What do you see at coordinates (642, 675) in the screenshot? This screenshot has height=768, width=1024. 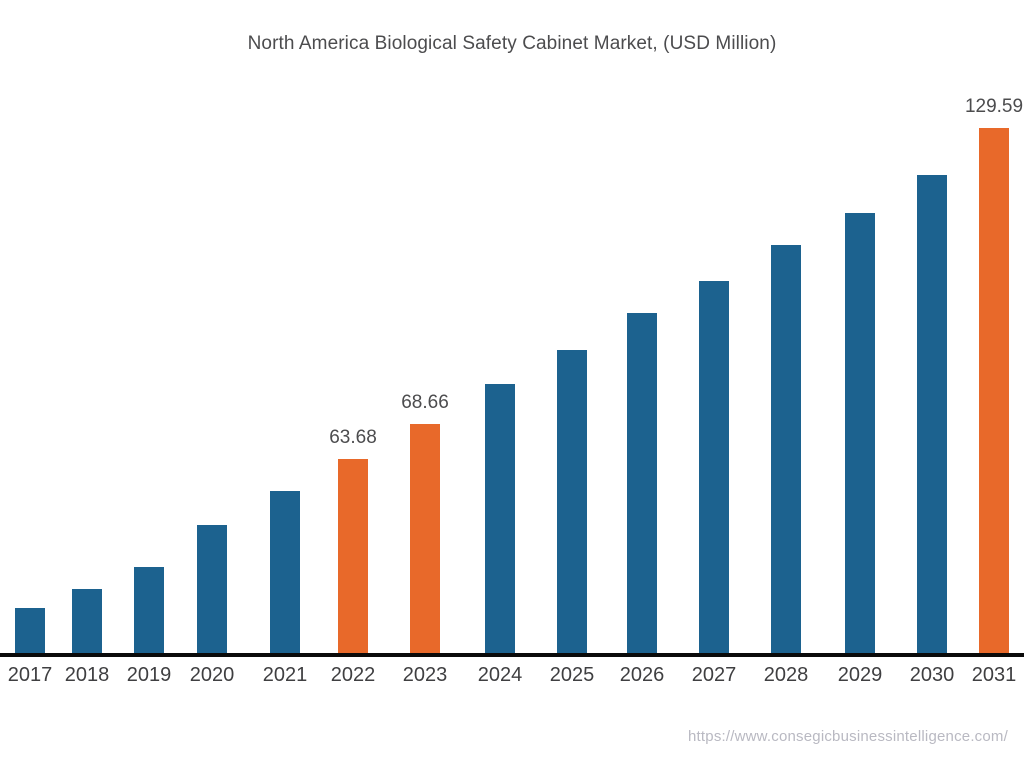 I see `x-tick-label-2026: 2026` at bounding box center [642, 675].